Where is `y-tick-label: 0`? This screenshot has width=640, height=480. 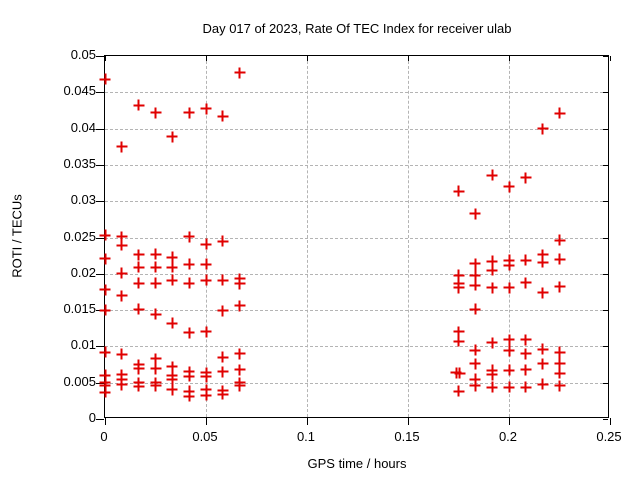 y-tick-label: 0 is located at coordinates (92, 417).